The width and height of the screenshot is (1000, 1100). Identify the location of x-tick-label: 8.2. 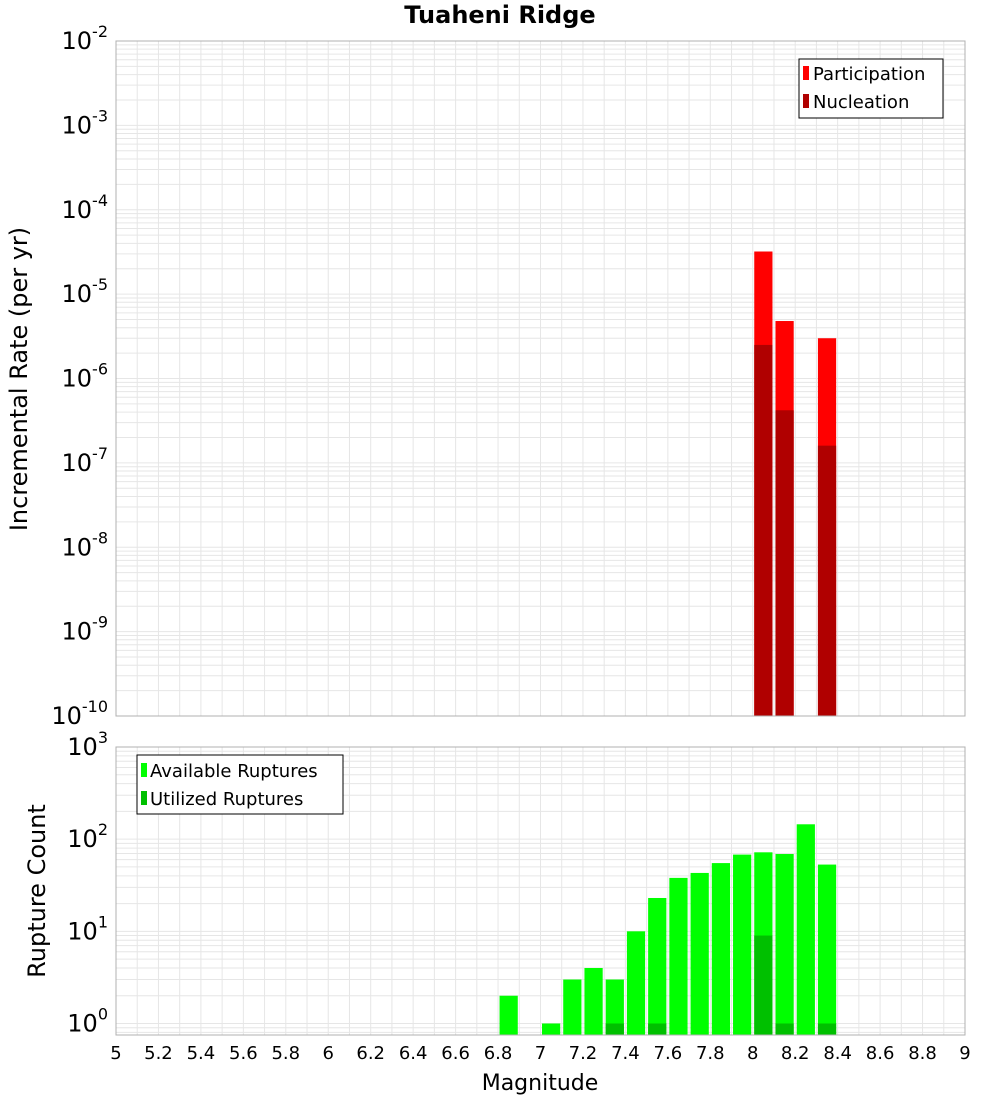
(795, 1053).